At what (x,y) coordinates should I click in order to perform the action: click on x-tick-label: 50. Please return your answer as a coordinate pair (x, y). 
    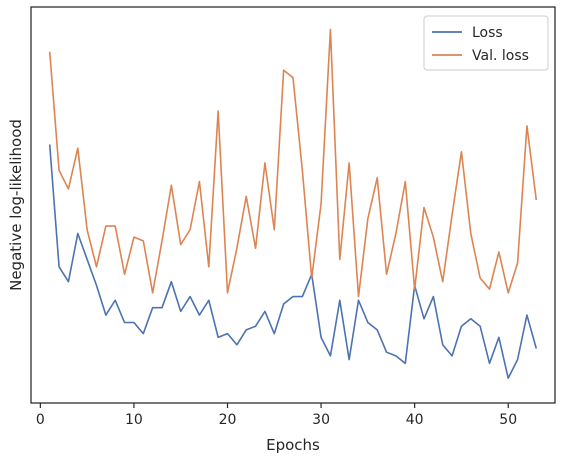
    Looking at the image, I should click on (508, 420).